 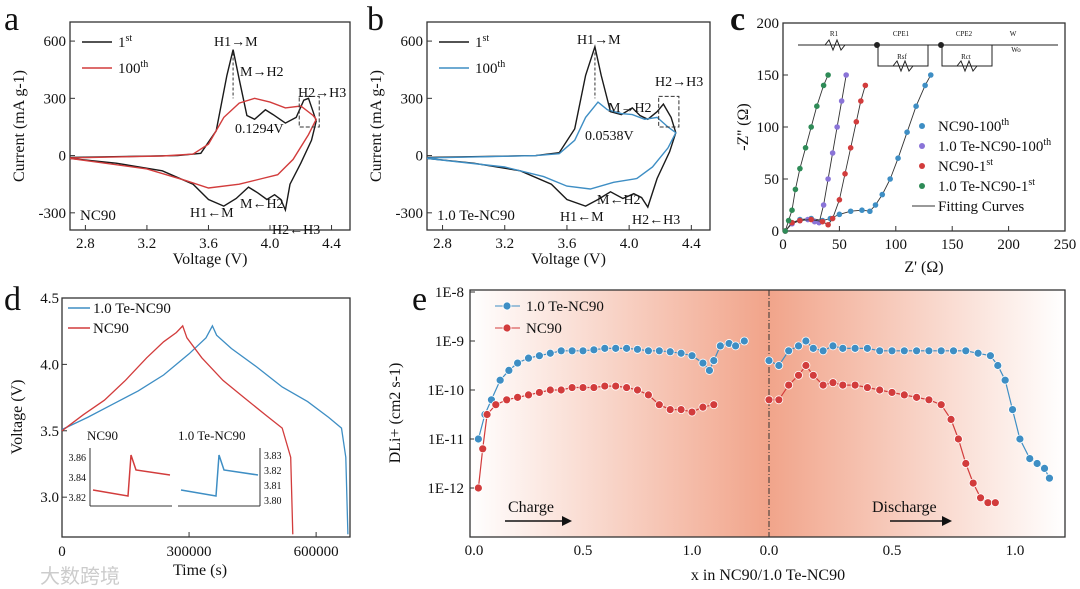 I want to click on legend-marker-e, so click(x=507, y=328).